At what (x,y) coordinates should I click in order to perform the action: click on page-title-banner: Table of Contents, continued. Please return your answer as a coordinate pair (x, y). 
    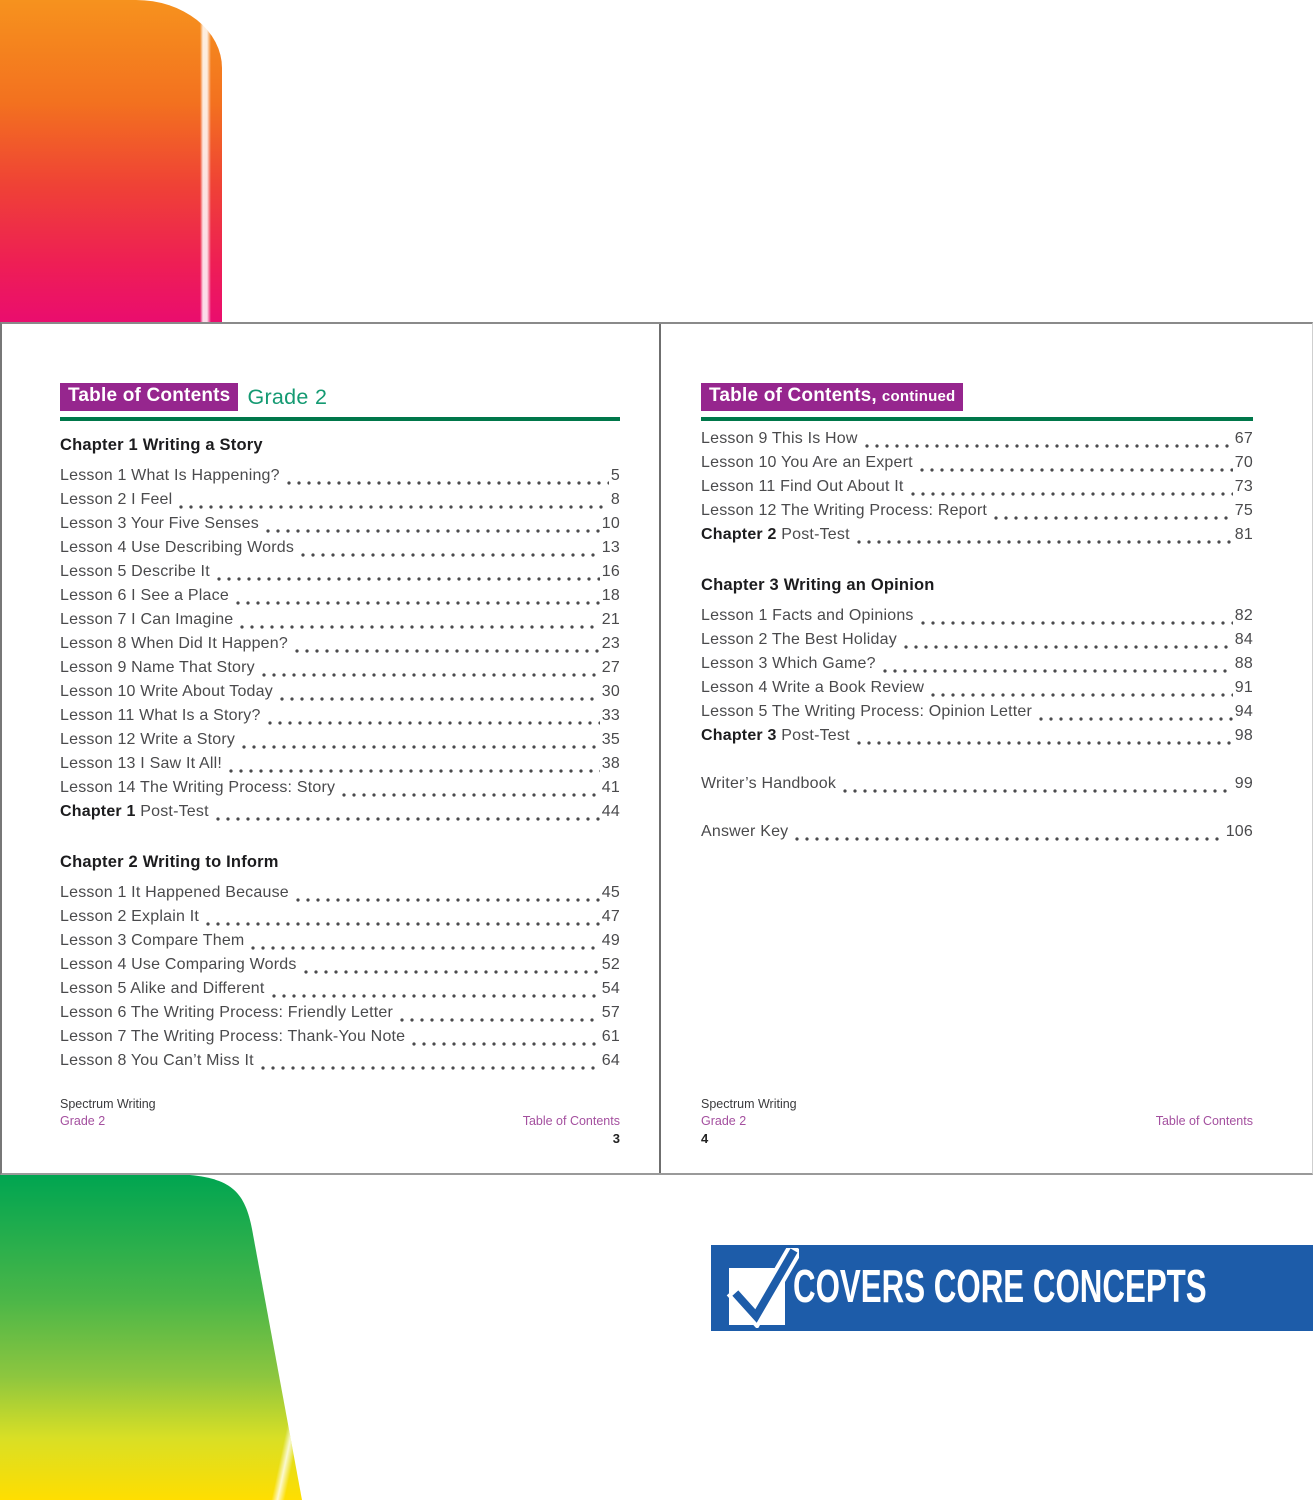
    Looking at the image, I should click on (832, 397).